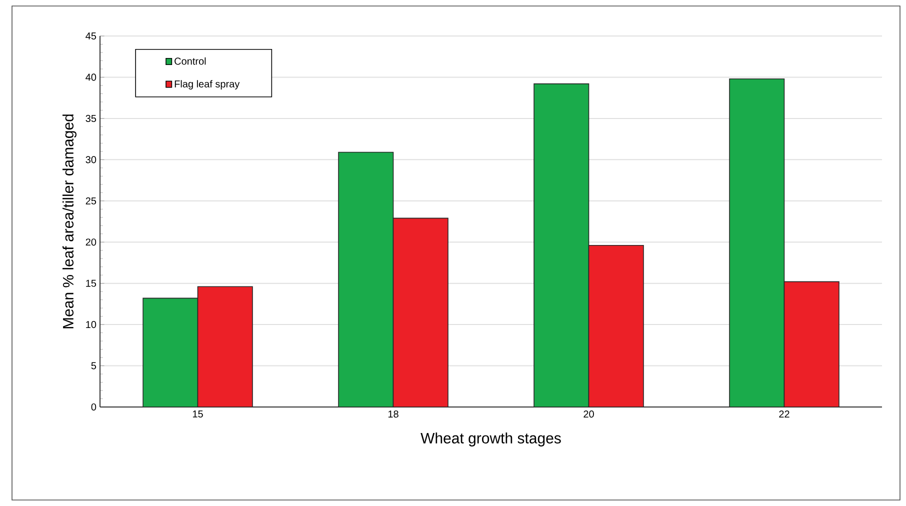  Describe the element at coordinates (91, 283) in the screenshot. I see `y-tick-label: 15` at that location.